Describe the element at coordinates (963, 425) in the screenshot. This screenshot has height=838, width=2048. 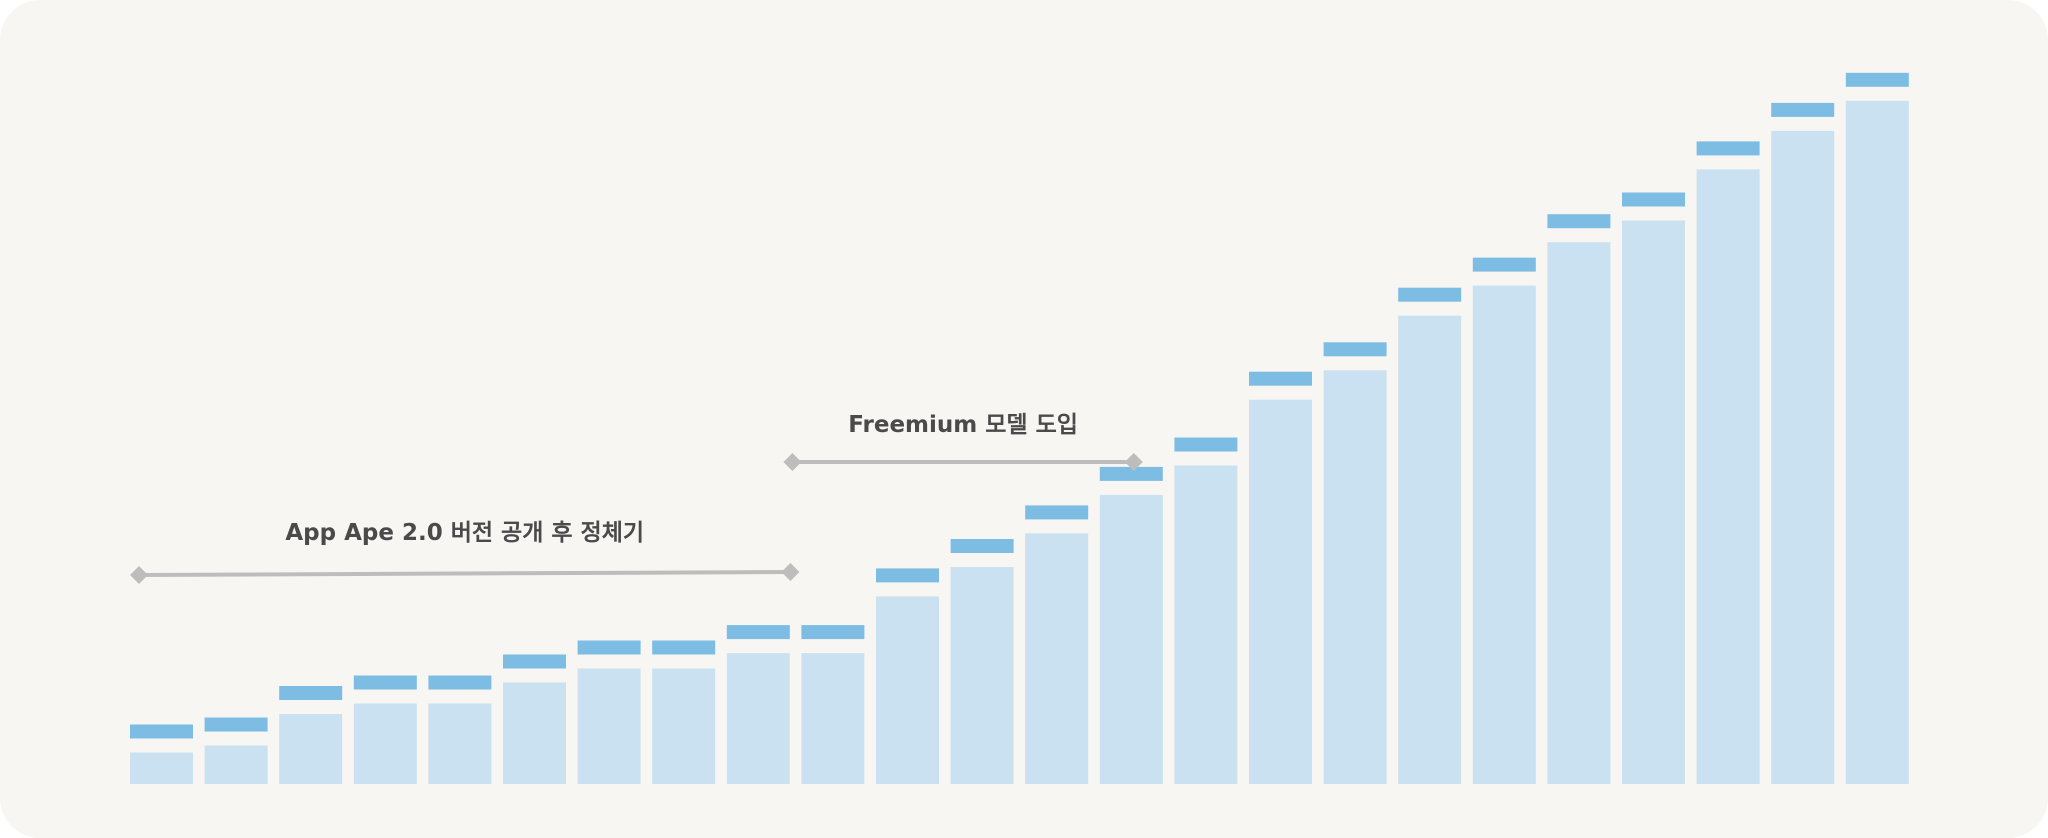
I see `freemium-annotation-label: Freemium 모델 도입` at that location.